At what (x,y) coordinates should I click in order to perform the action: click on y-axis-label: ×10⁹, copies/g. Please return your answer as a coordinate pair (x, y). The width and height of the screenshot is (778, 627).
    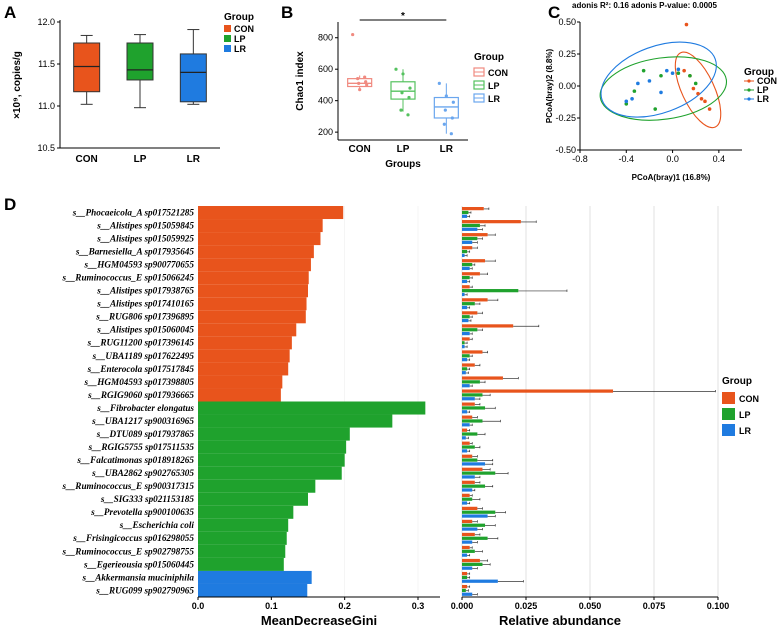
    Looking at the image, I should click on (17, 85).